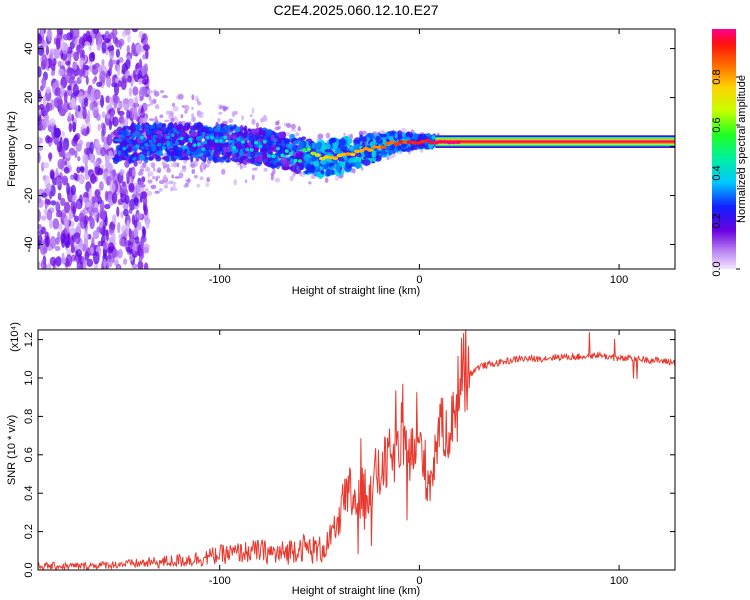 The image size is (750, 600). I want to click on snr-x-tick-label: -100, so click(220, 581).